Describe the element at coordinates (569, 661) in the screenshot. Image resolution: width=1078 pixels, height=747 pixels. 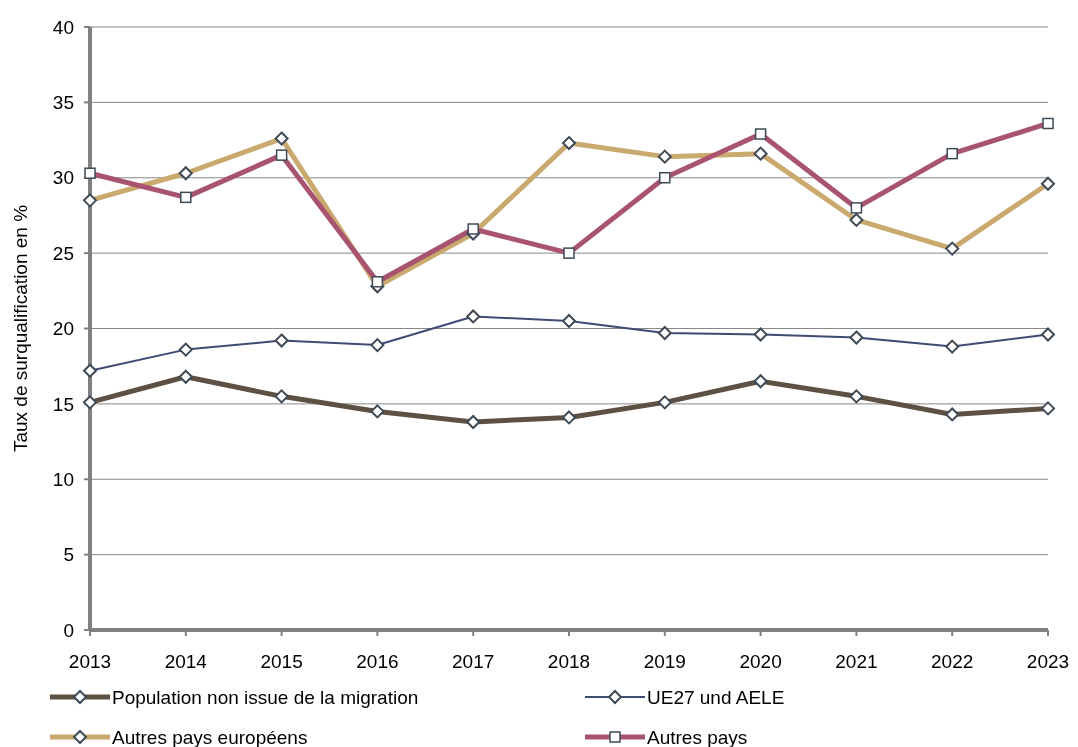
I see `x-tick-label: 2018` at that location.